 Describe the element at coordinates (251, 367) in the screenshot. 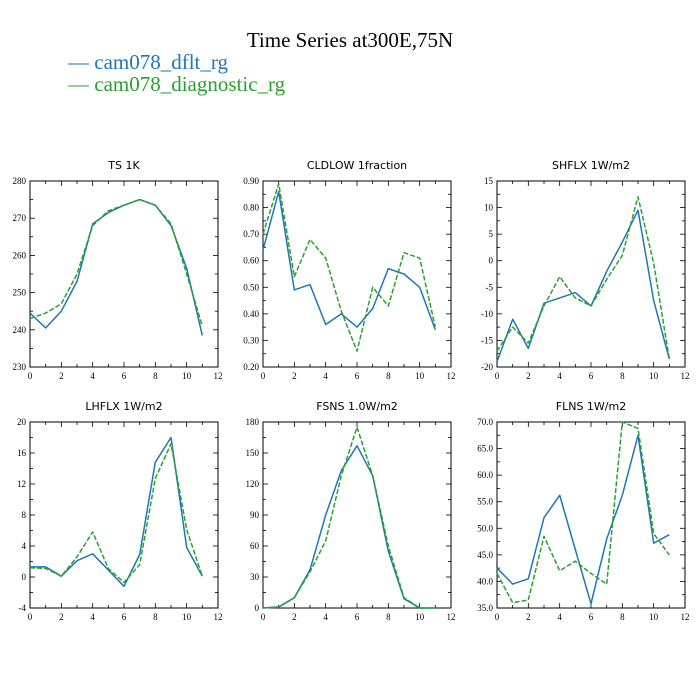

I see `y-tick-label: 0.20` at that location.